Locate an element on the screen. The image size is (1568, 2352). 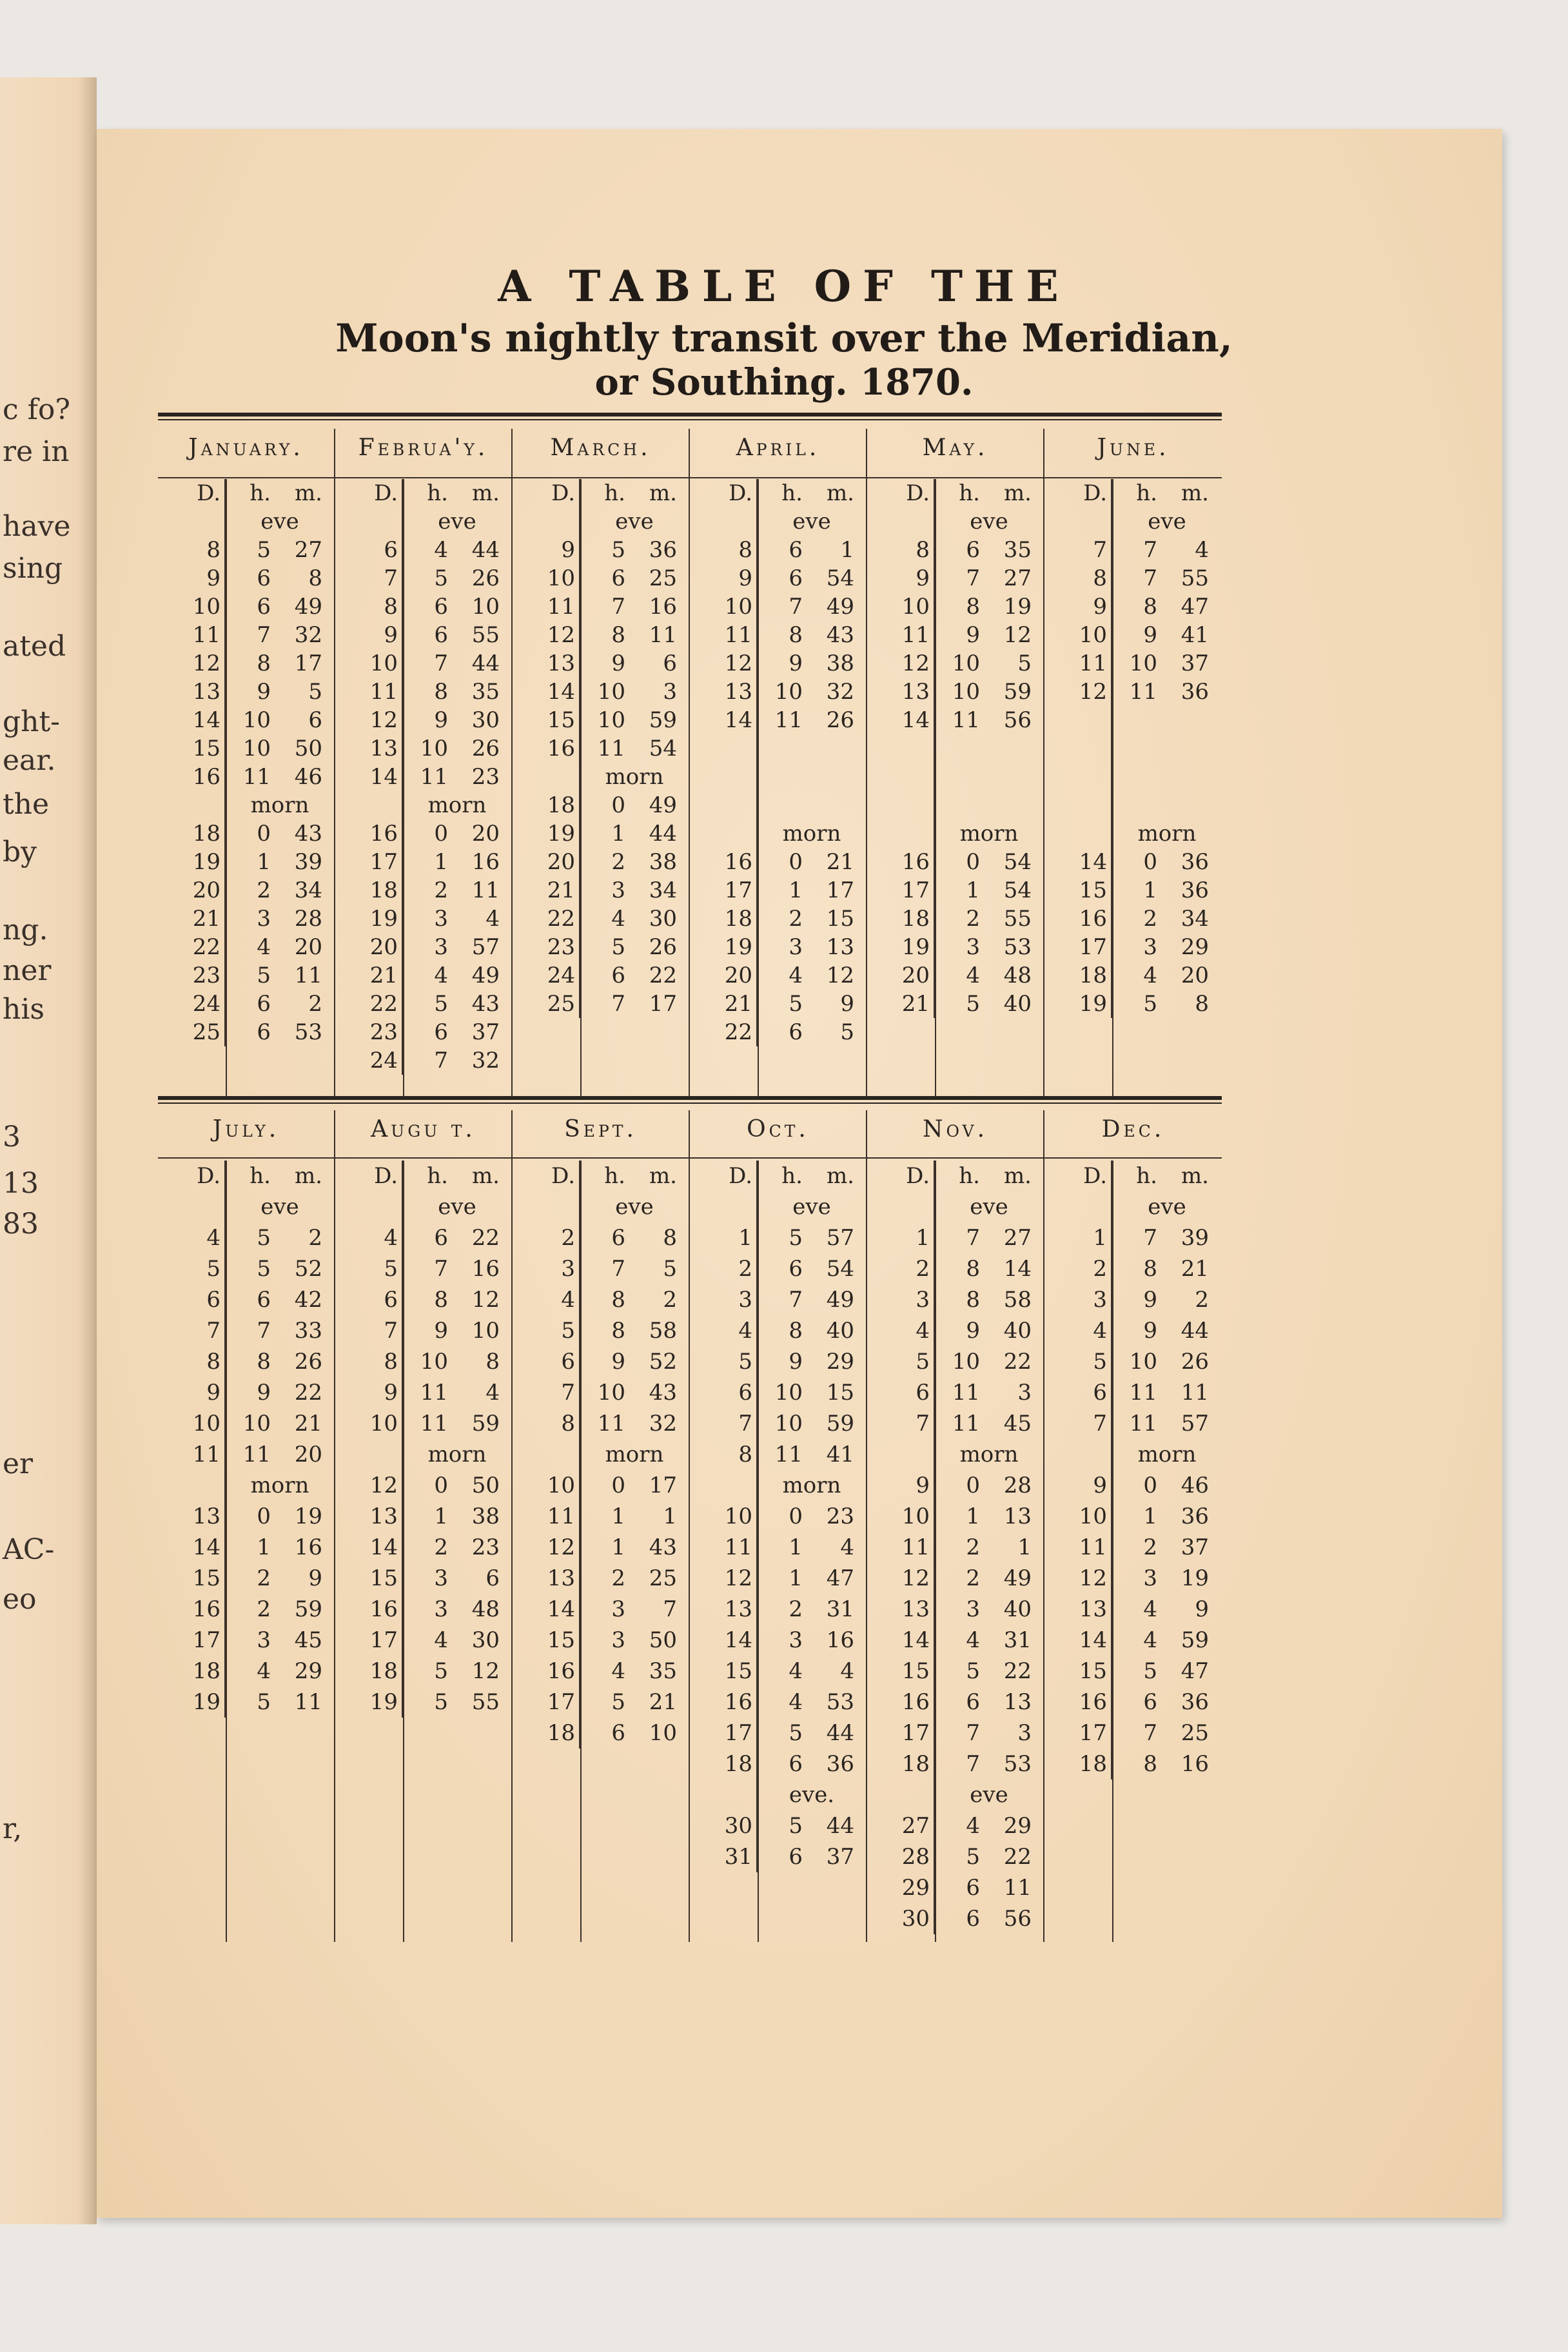
minute-cell: 47 is located at coordinates (840, 1578).